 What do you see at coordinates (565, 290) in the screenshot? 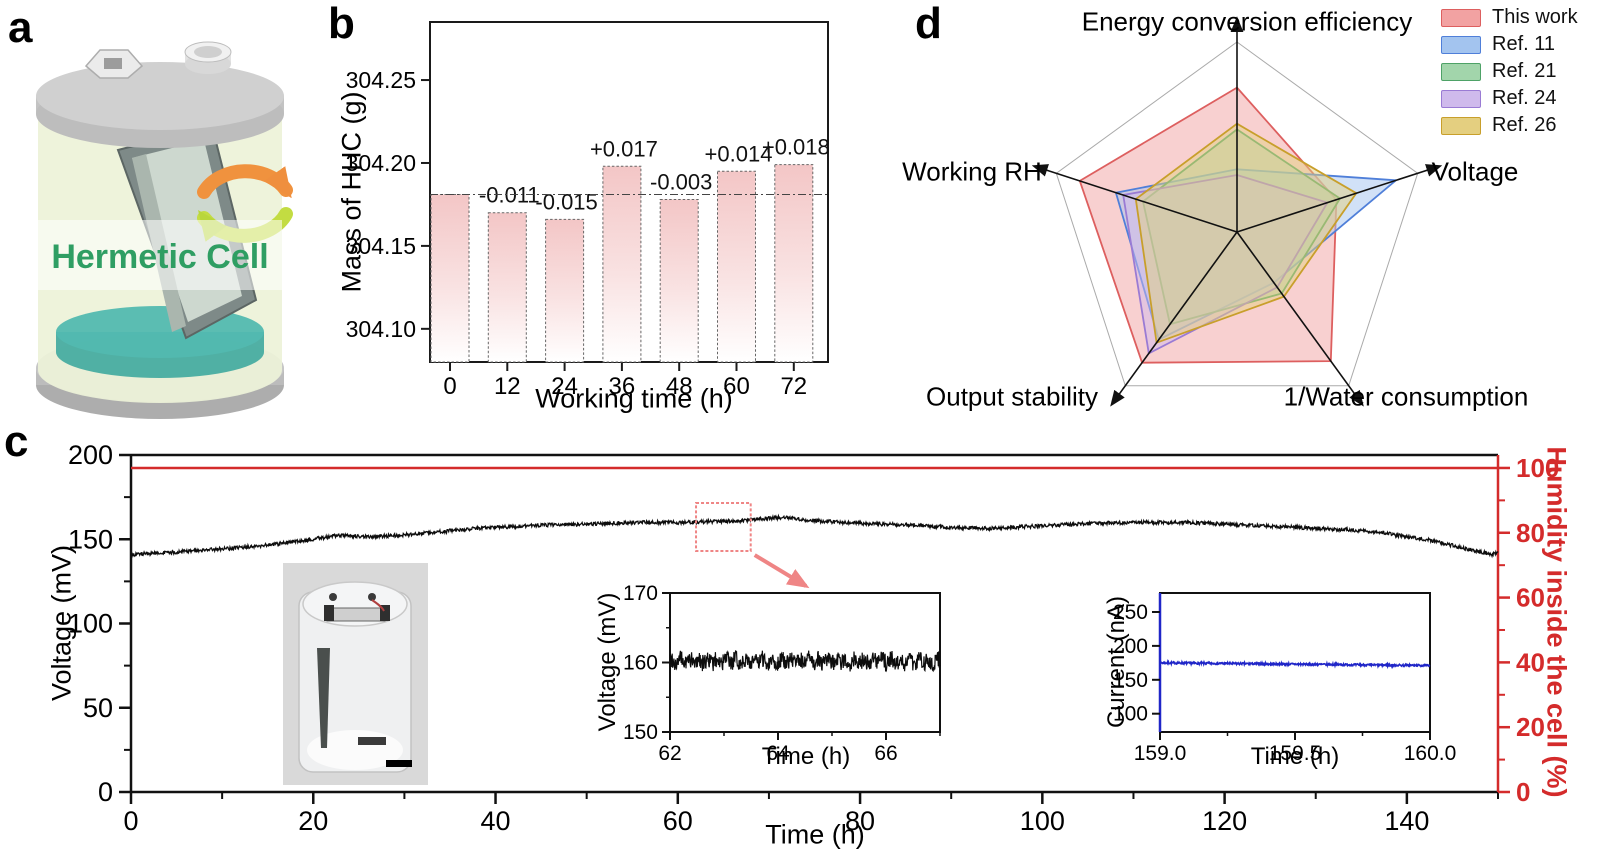
I see `bar-mass-24h` at bounding box center [565, 290].